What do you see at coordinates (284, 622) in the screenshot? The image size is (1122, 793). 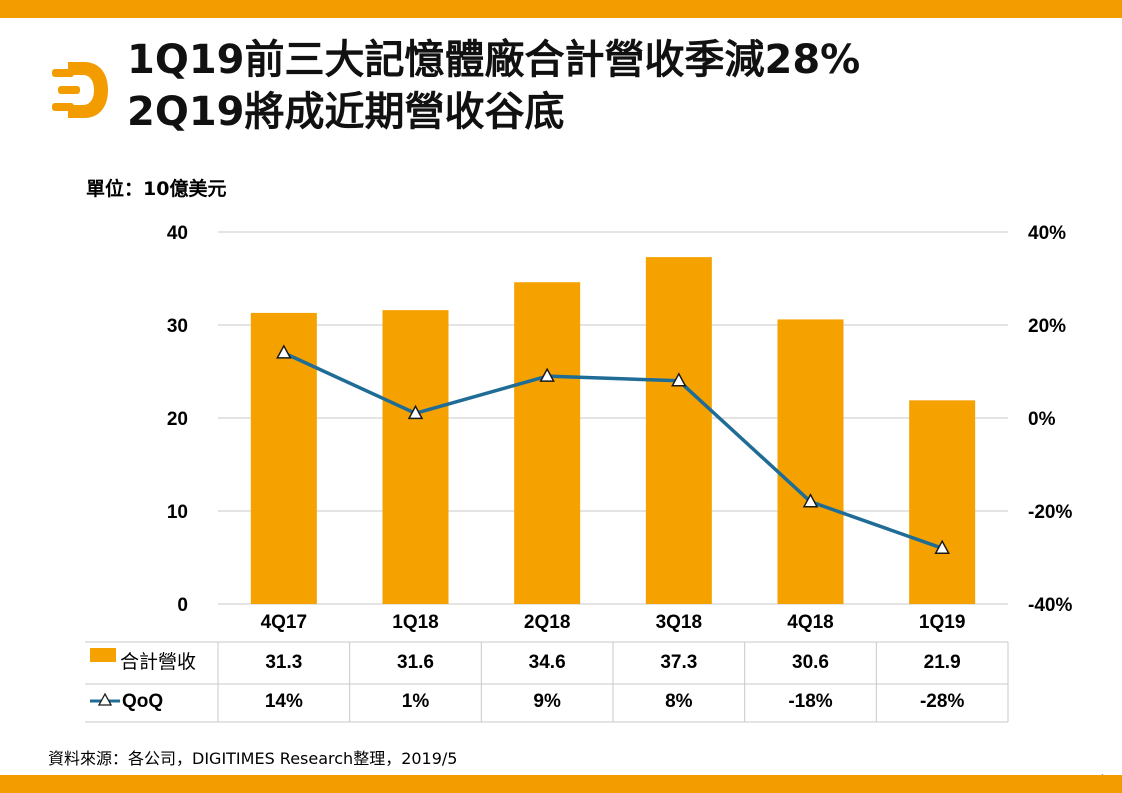 I see `x-category-label: 4Q17` at bounding box center [284, 622].